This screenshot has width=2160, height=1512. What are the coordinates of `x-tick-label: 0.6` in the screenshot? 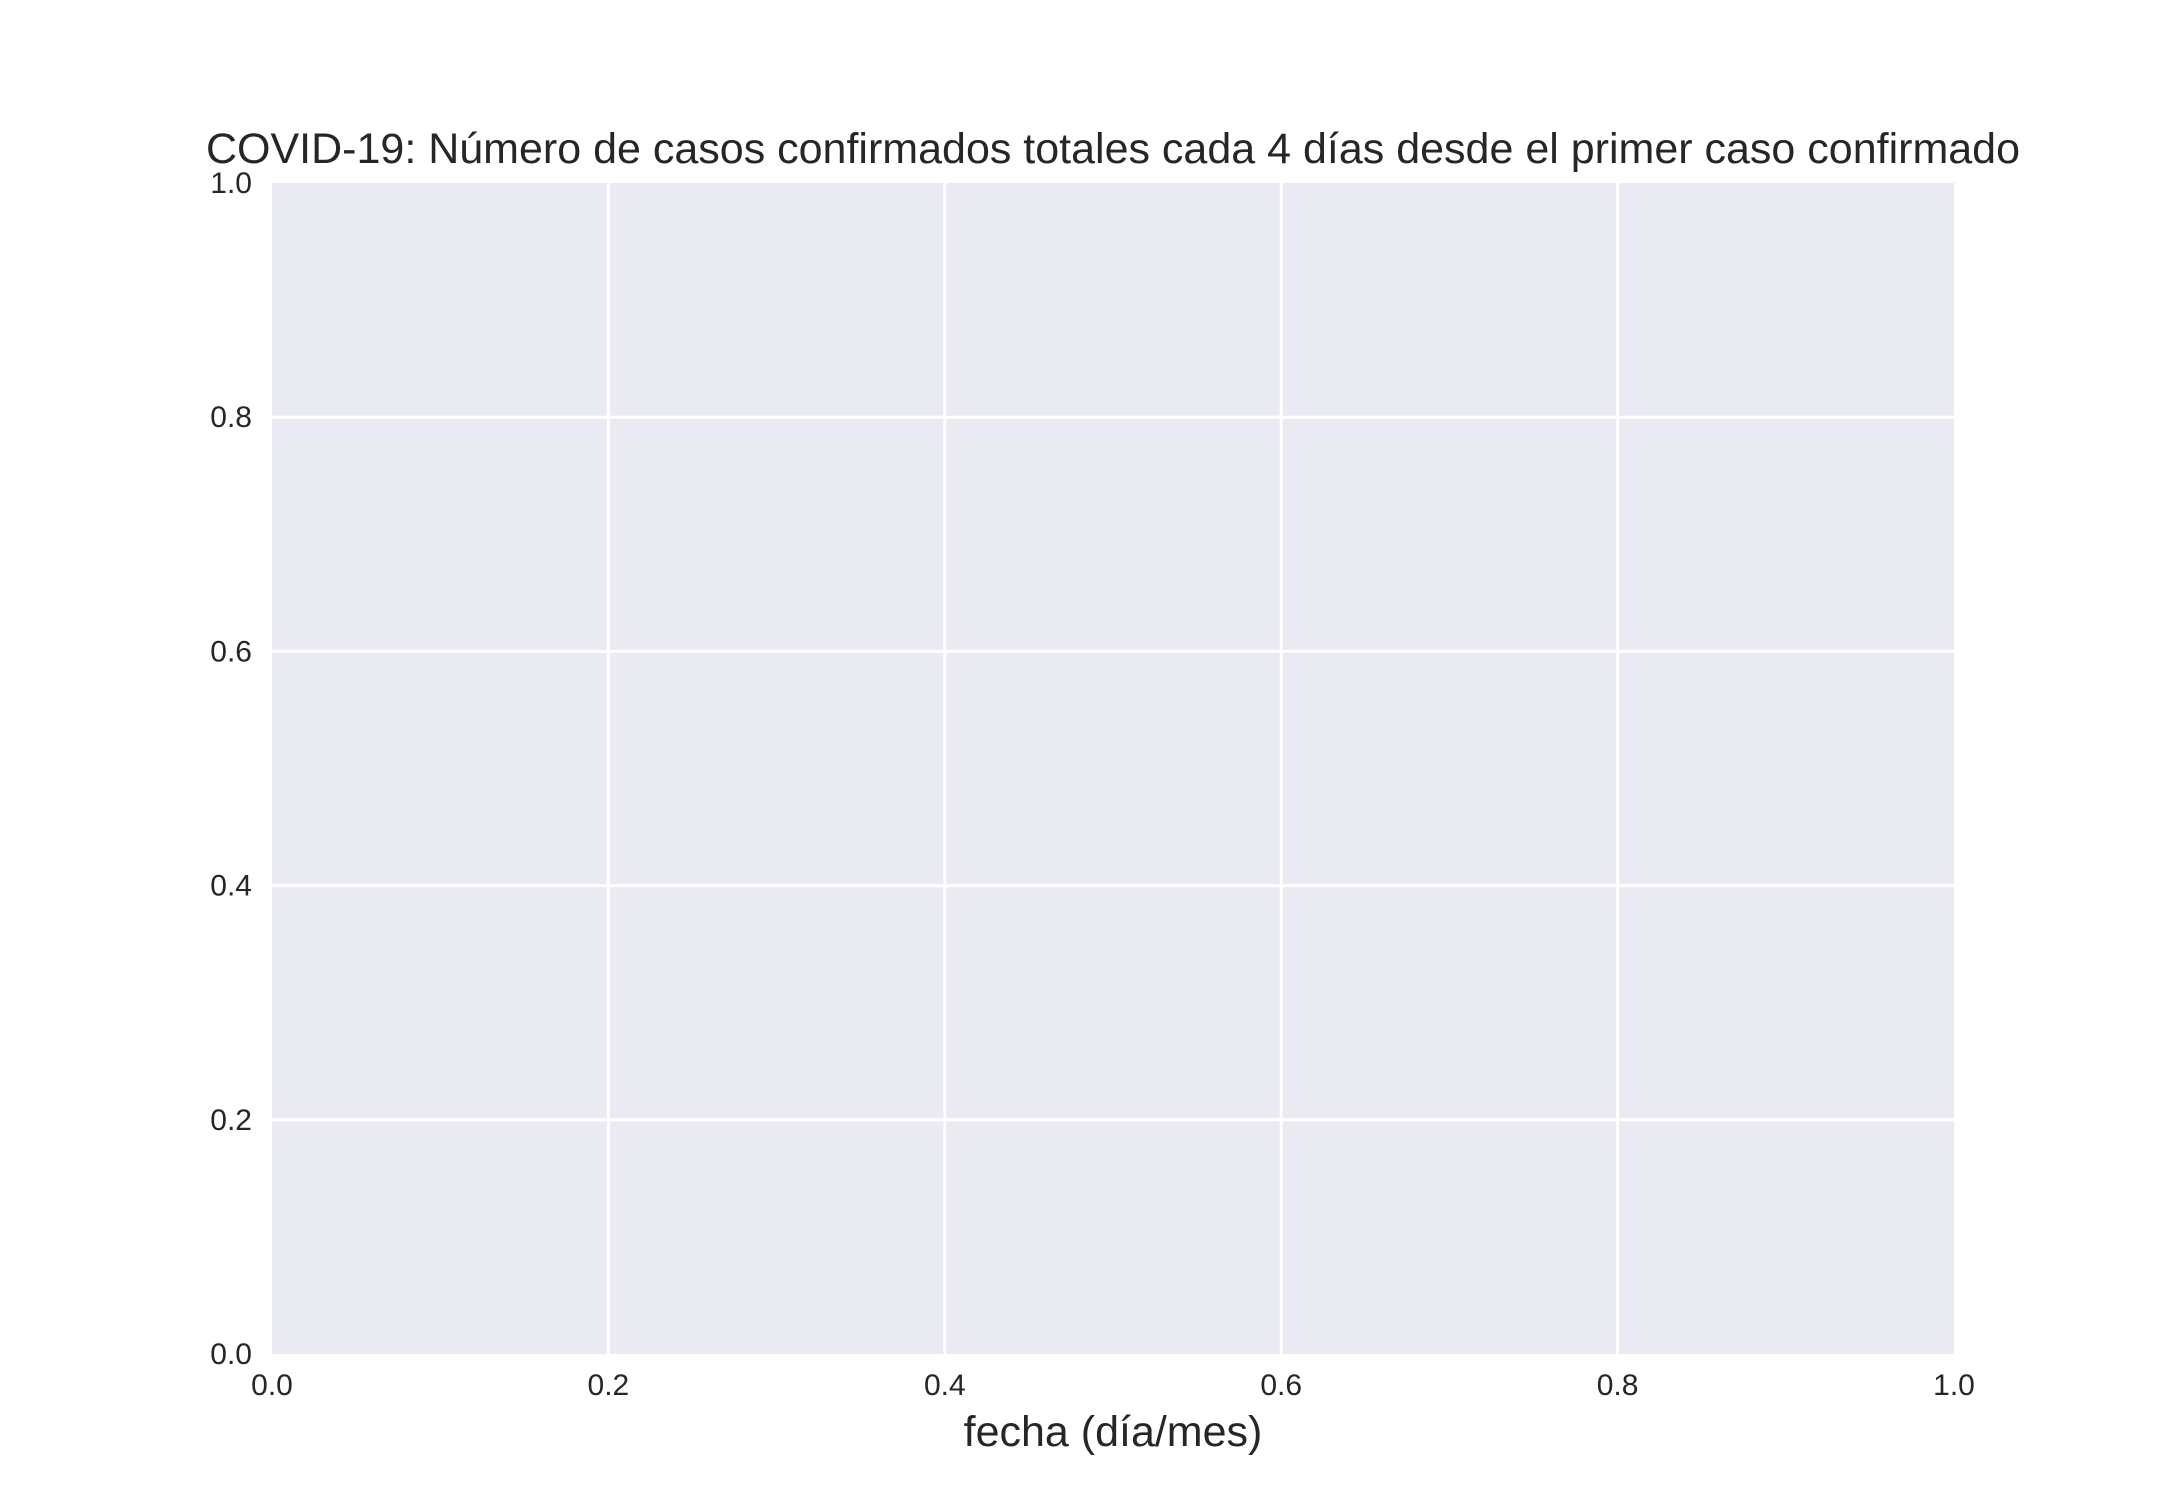 It's located at (1281, 1385).